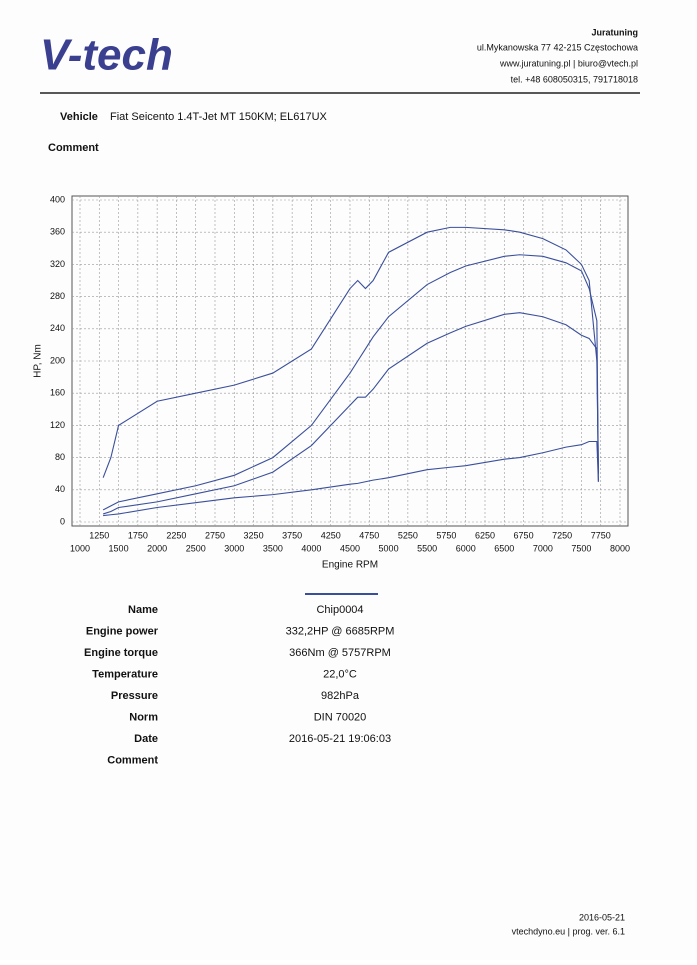  Describe the element at coordinates (524, 535) in the screenshot. I see `x-tick-label: 6750` at that location.